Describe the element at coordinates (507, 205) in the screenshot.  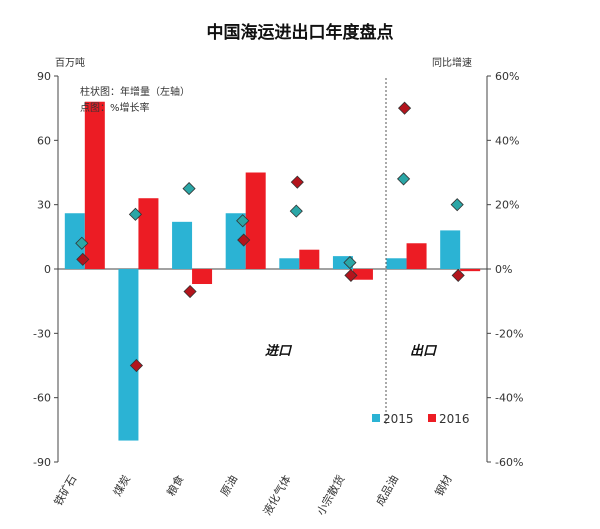
I see `right-tick-label: 20%` at that location.